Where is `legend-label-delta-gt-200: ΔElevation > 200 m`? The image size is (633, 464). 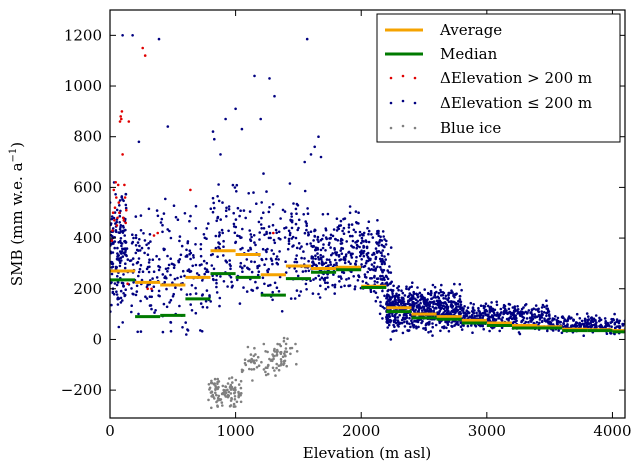 legend-label-delta-gt-200: ΔElevation > 200 m is located at coordinates (516, 78).